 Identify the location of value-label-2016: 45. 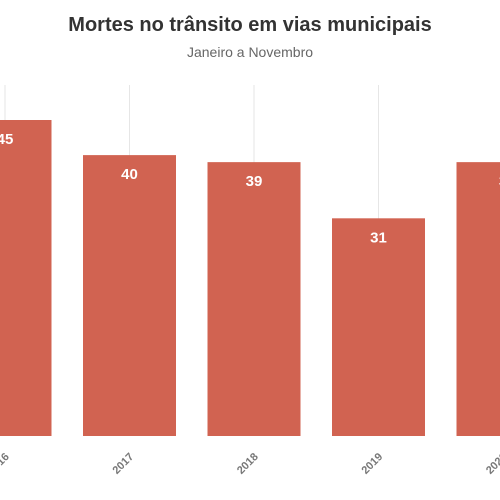
(6, 139).